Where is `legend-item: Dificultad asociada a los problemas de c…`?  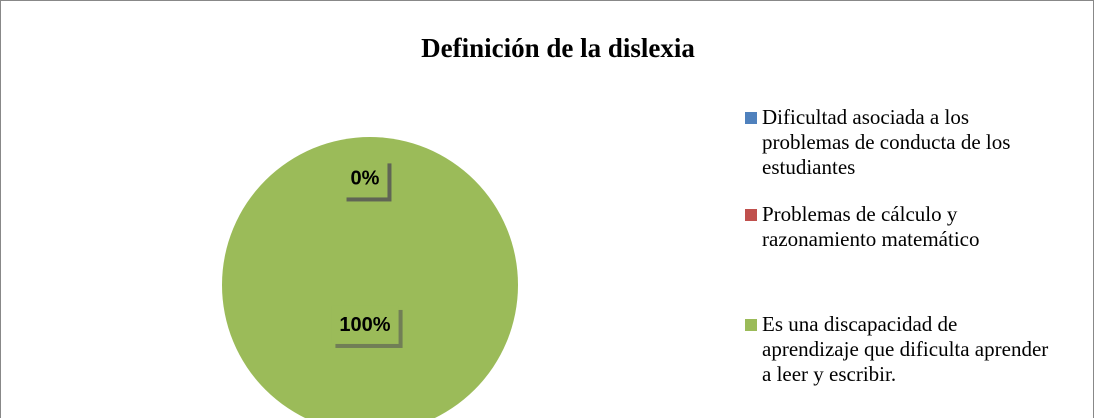
legend-item: Dificultad asociada a los problemas de c… is located at coordinates (898, 142).